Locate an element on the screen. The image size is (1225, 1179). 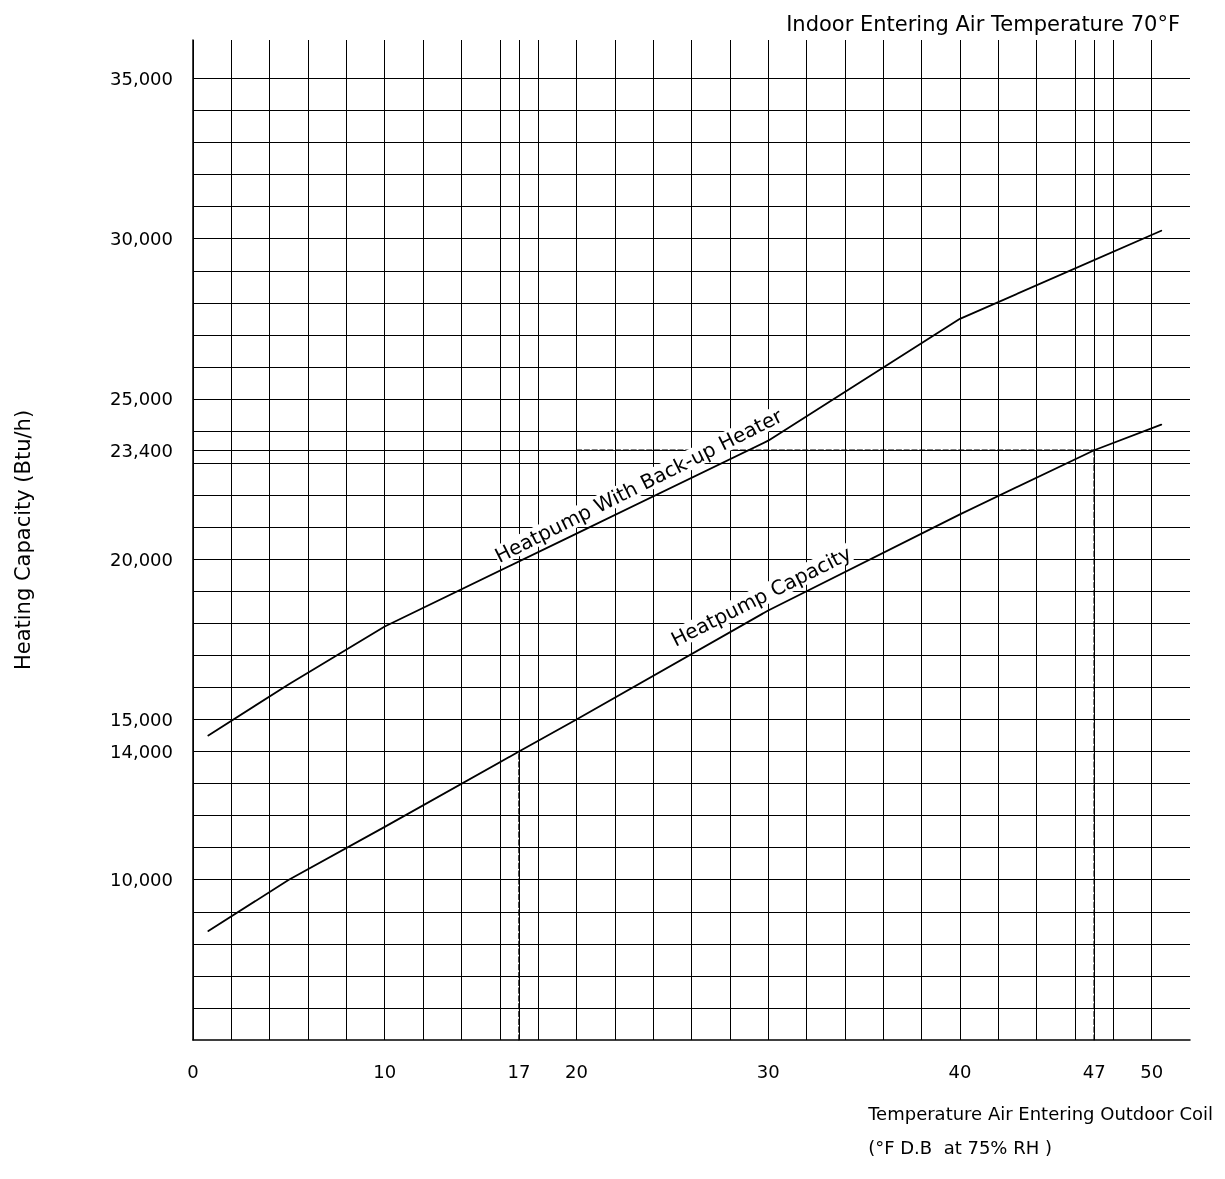
x-tick-label: 30 is located at coordinates (768, 1071).